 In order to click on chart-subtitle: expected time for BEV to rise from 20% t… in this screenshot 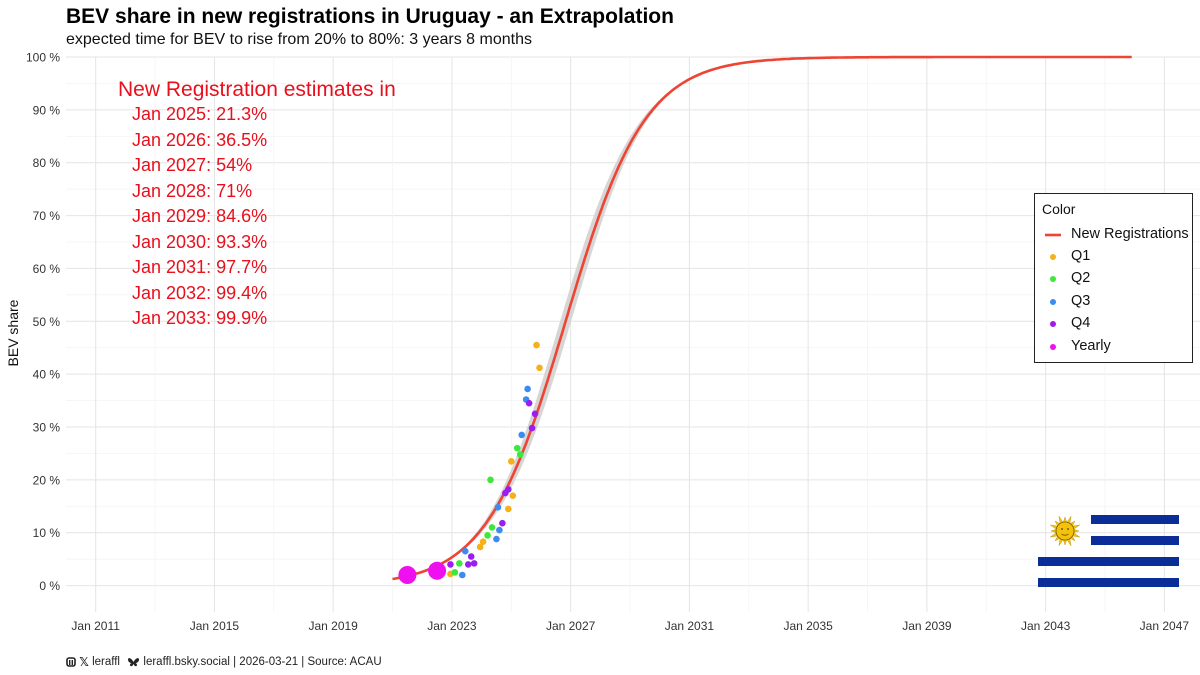, I will do `click(299, 39)`.